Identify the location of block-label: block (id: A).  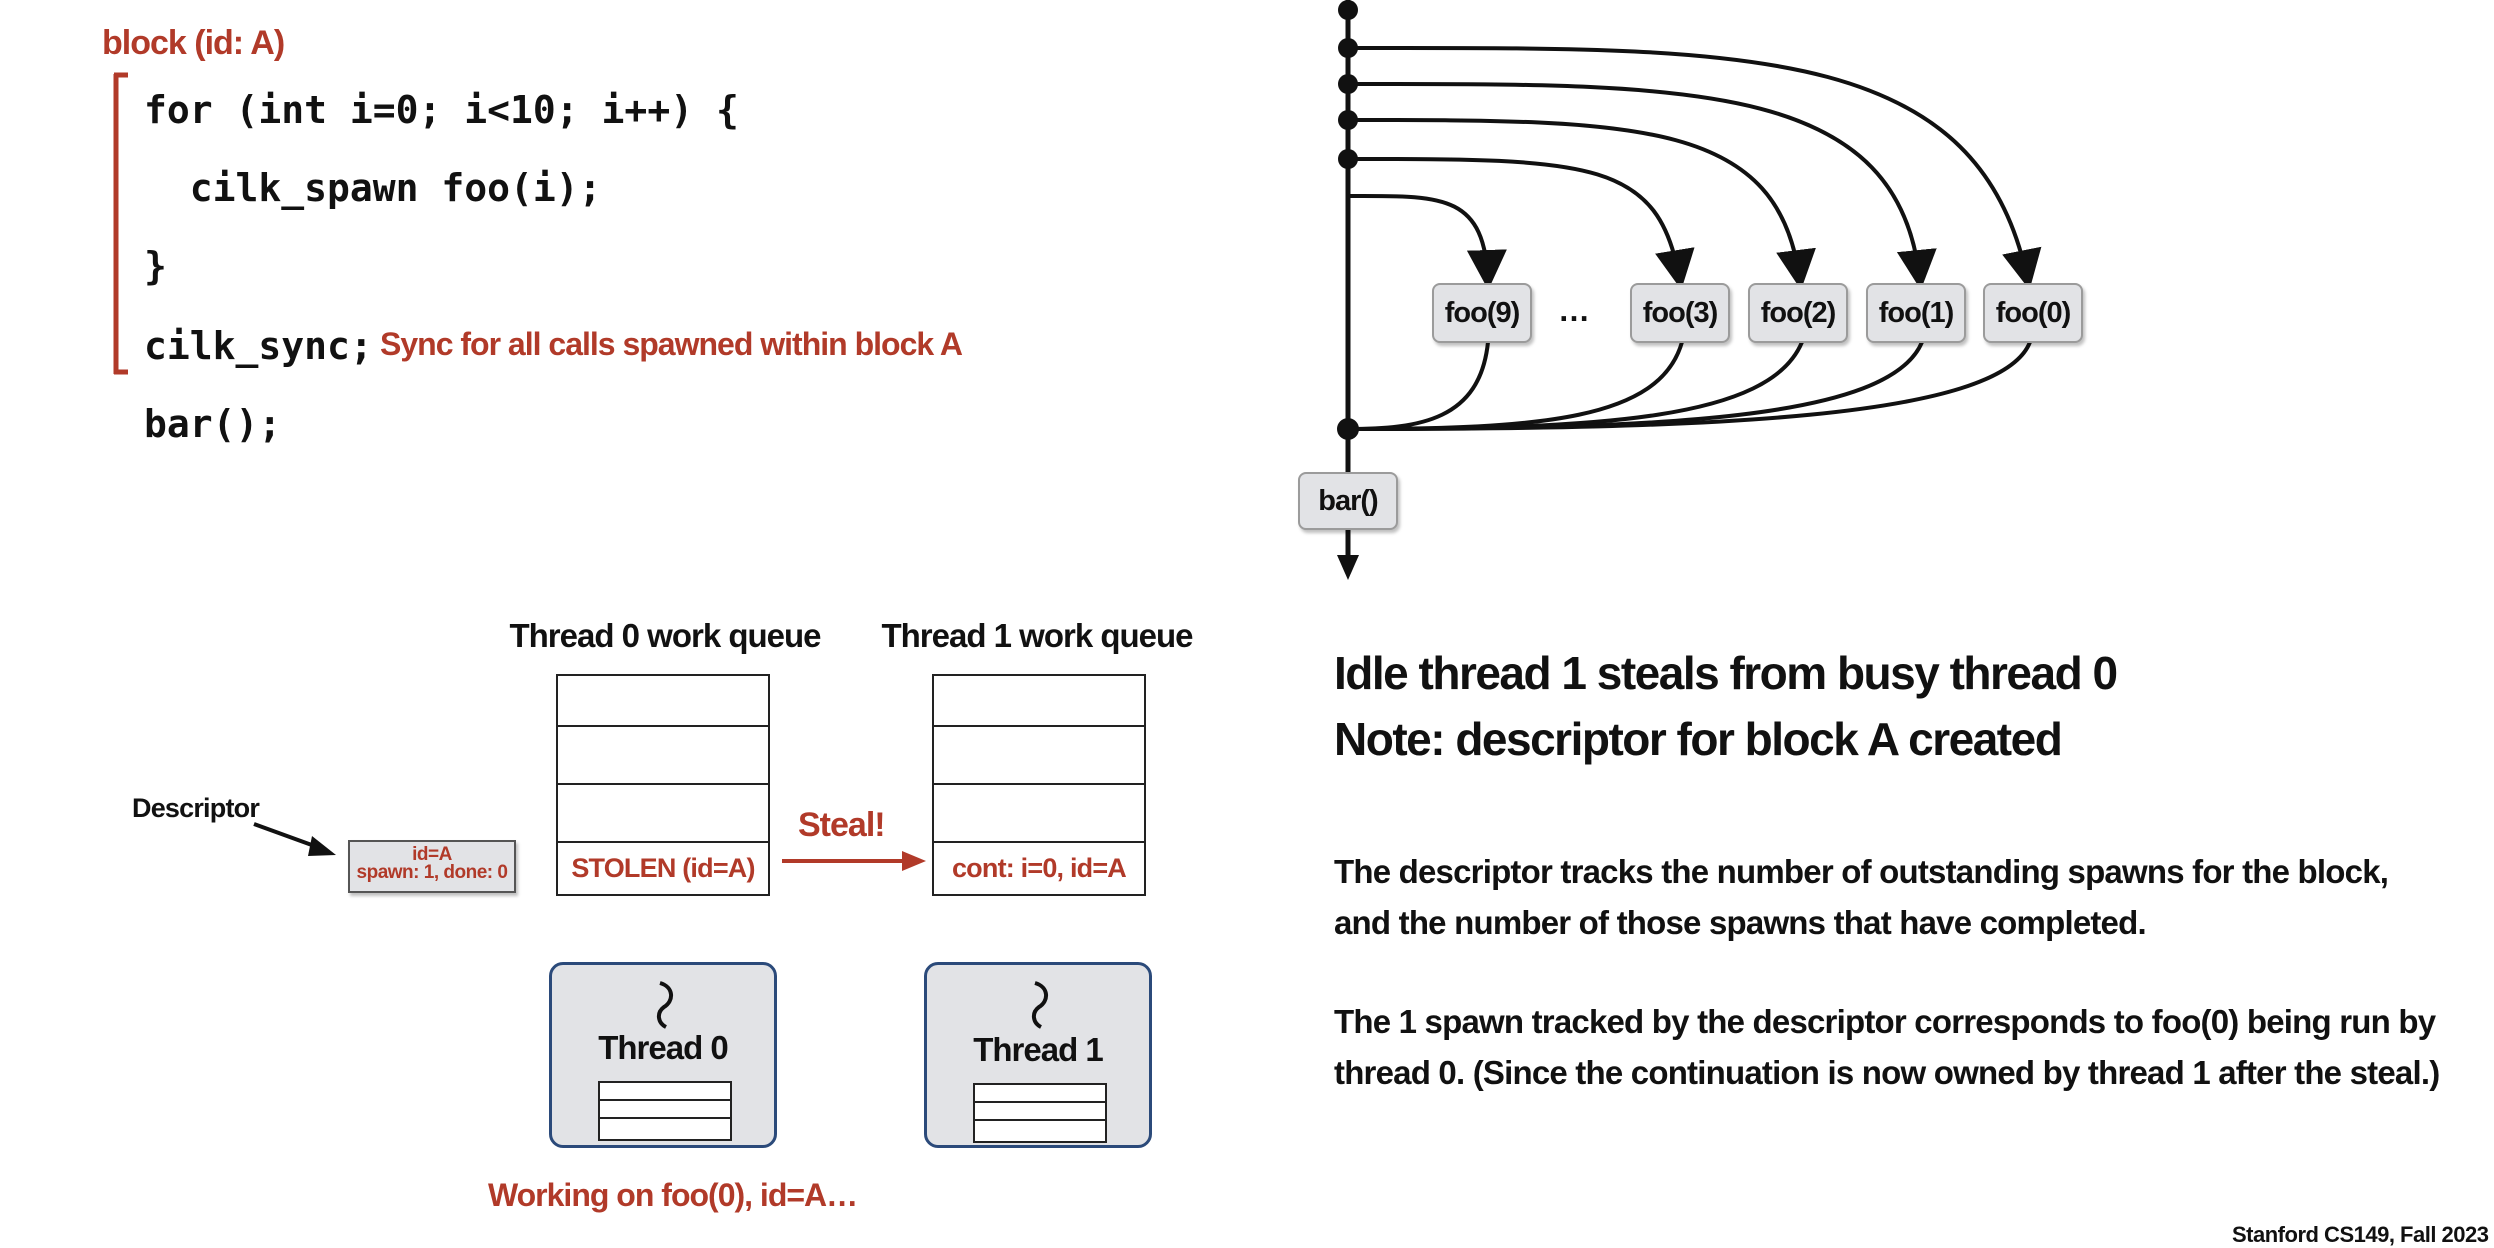
(193, 43).